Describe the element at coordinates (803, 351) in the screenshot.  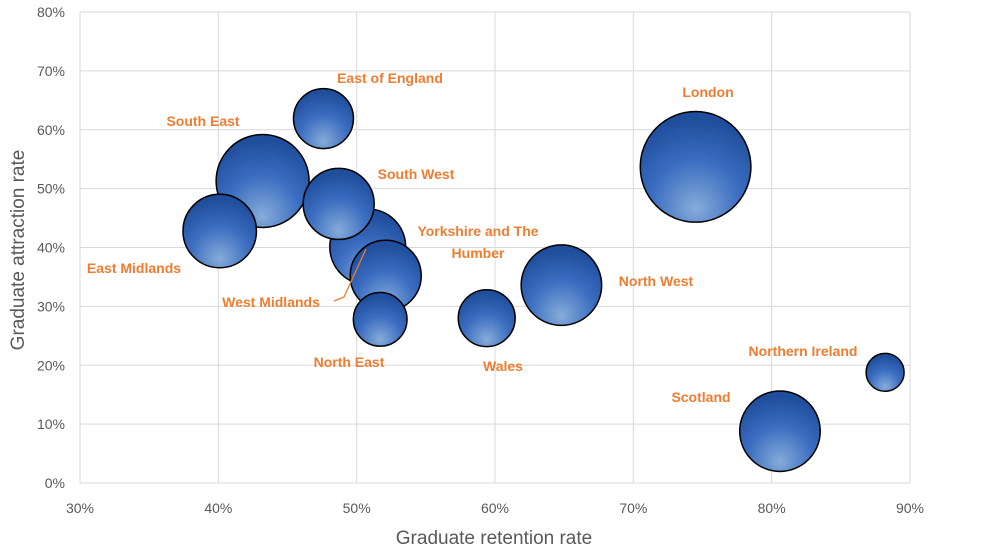
I see `label-northern-ireland: Northern Ireland` at that location.